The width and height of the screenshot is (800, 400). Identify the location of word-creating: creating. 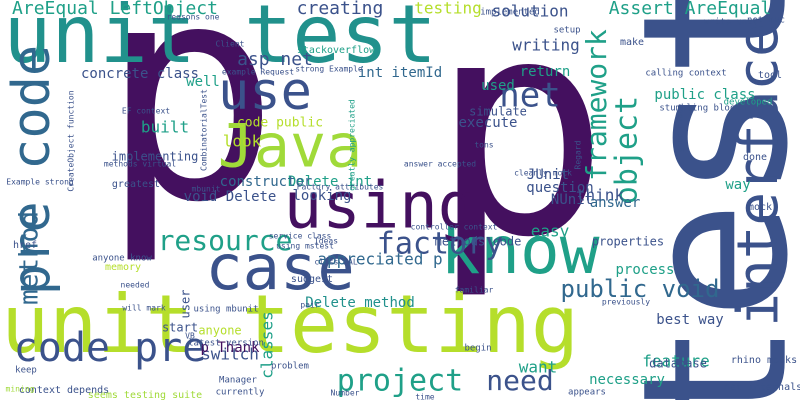
(340, 9).